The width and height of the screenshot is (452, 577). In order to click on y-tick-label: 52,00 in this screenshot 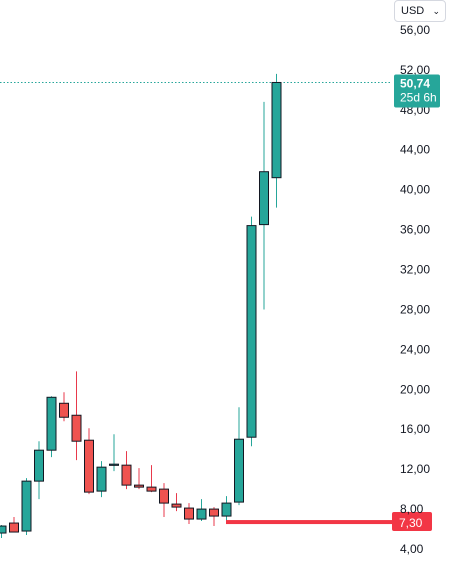, I will do `click(415, 70)`.